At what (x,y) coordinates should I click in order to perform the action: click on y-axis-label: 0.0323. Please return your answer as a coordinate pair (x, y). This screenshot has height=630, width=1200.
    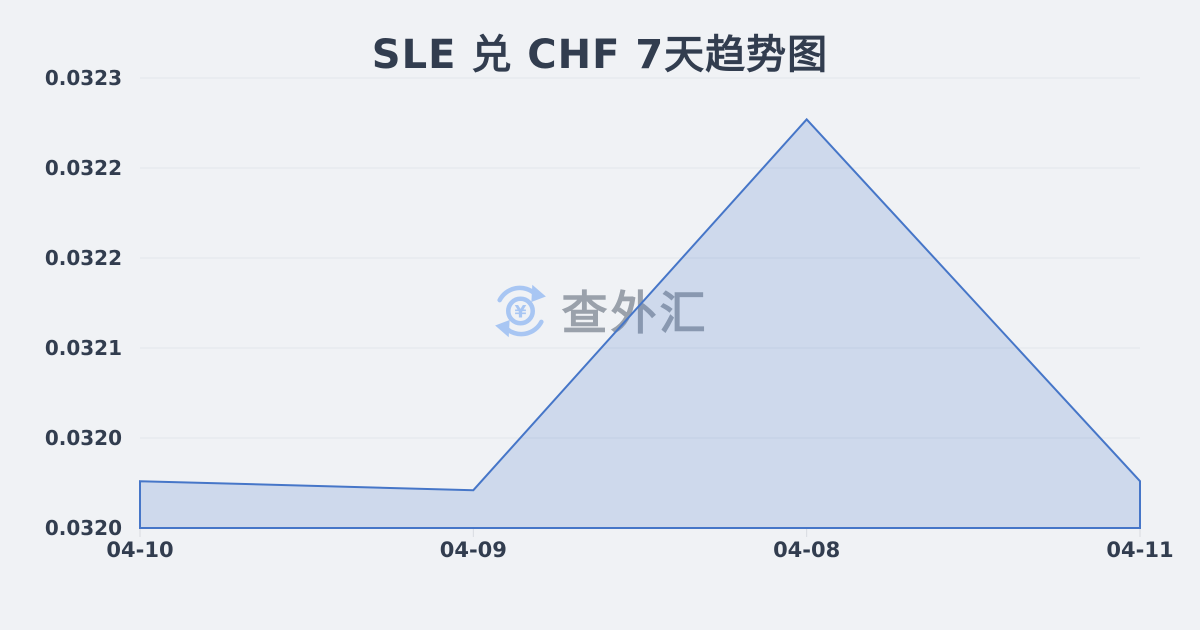
    Looking at the image, I should click on (83, 78).